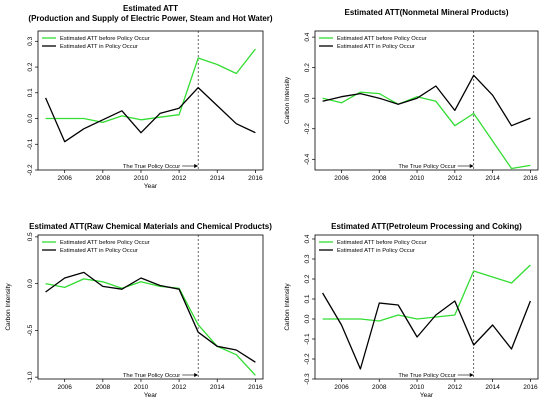 This screenshot has height=414, width=550. Describe the element at coordinates (30, 377) in the screenshot. I see `y-tick-label: -1.0` at that location.